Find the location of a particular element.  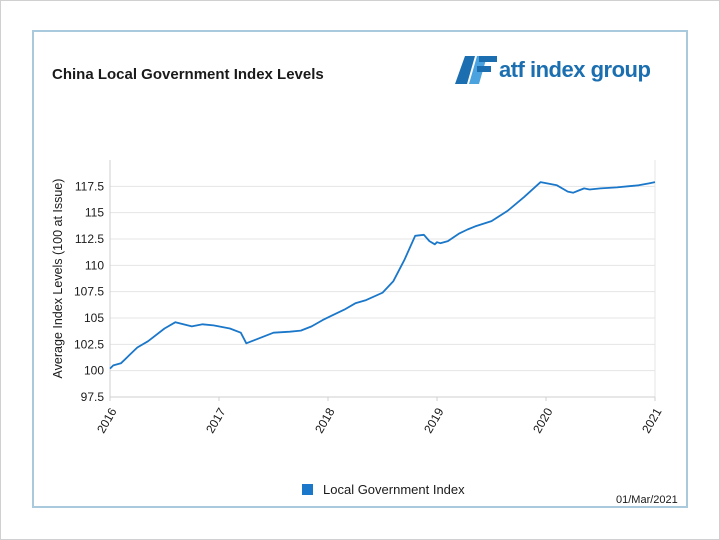

x-tick-label: 2016 is located at coordinates (107, 420).